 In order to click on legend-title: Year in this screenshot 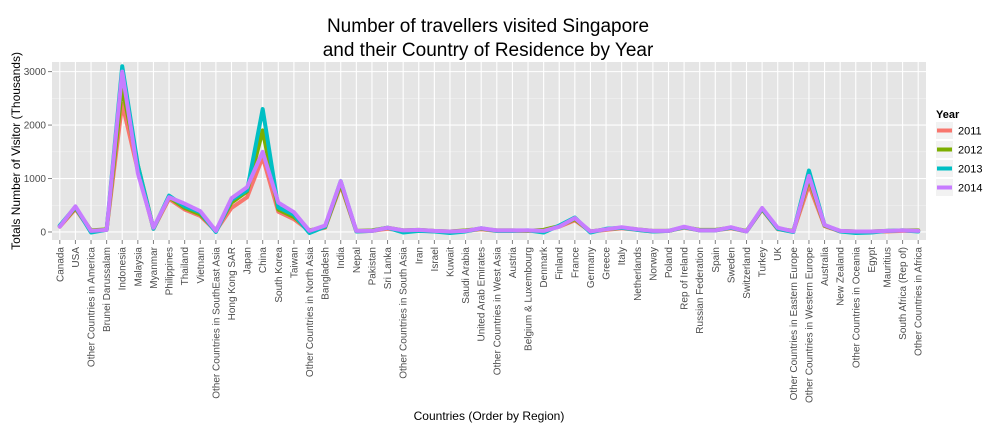, I will do `click(948, 115)`.